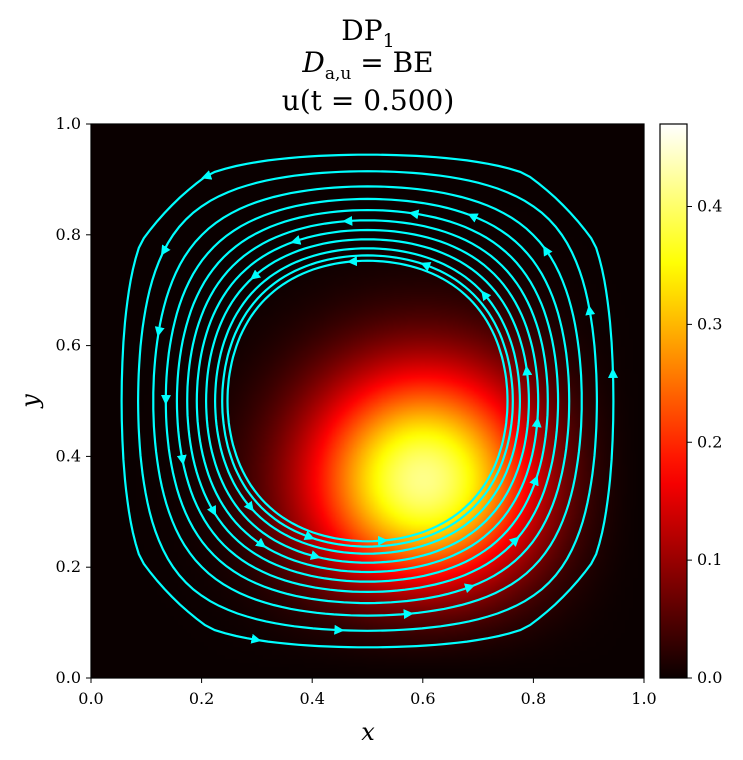  I want to click on title-line-2: Da,u = BE, so click(367, 65).